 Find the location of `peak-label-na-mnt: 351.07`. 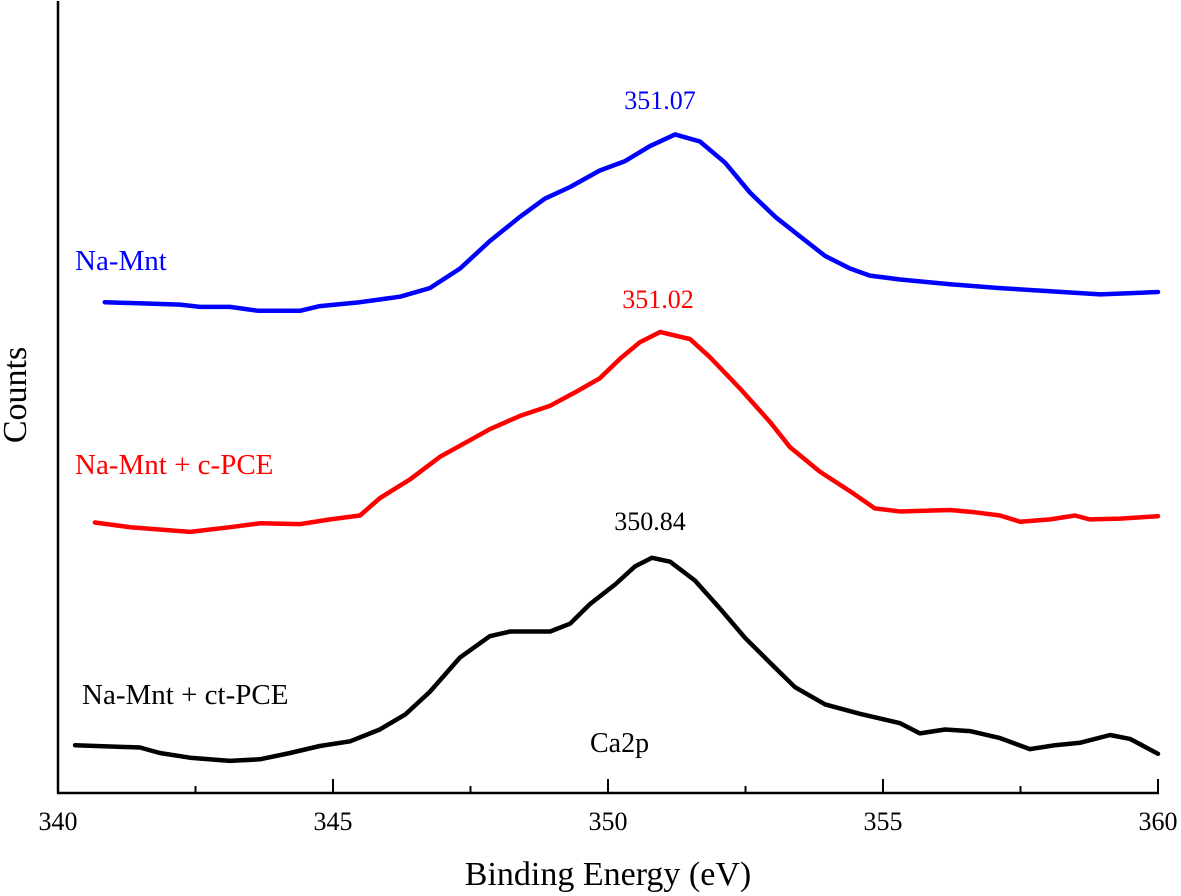

peak-label-na-mnt: 351.07 is located at coordinates (660, 100).